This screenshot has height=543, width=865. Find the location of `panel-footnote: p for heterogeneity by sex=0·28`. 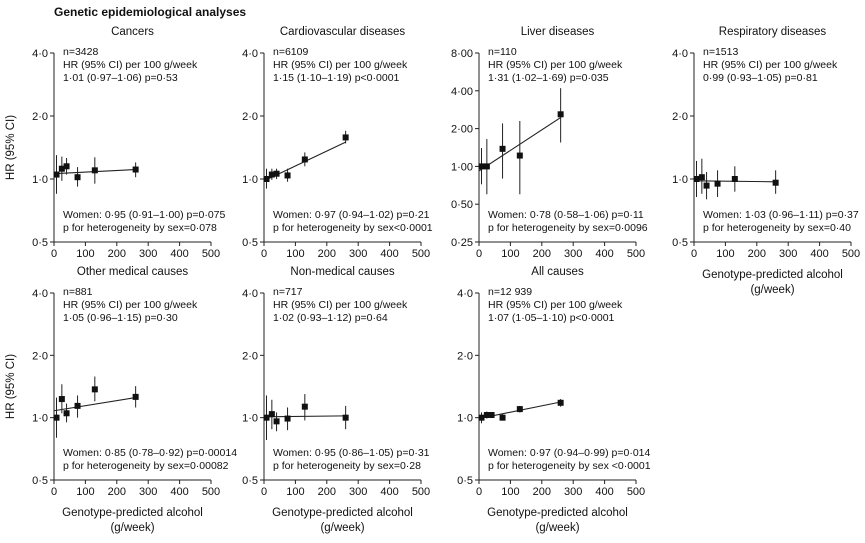

panel-footnote: p for heterogeneity by sex=0·28 is located at coordinates (347, 466).